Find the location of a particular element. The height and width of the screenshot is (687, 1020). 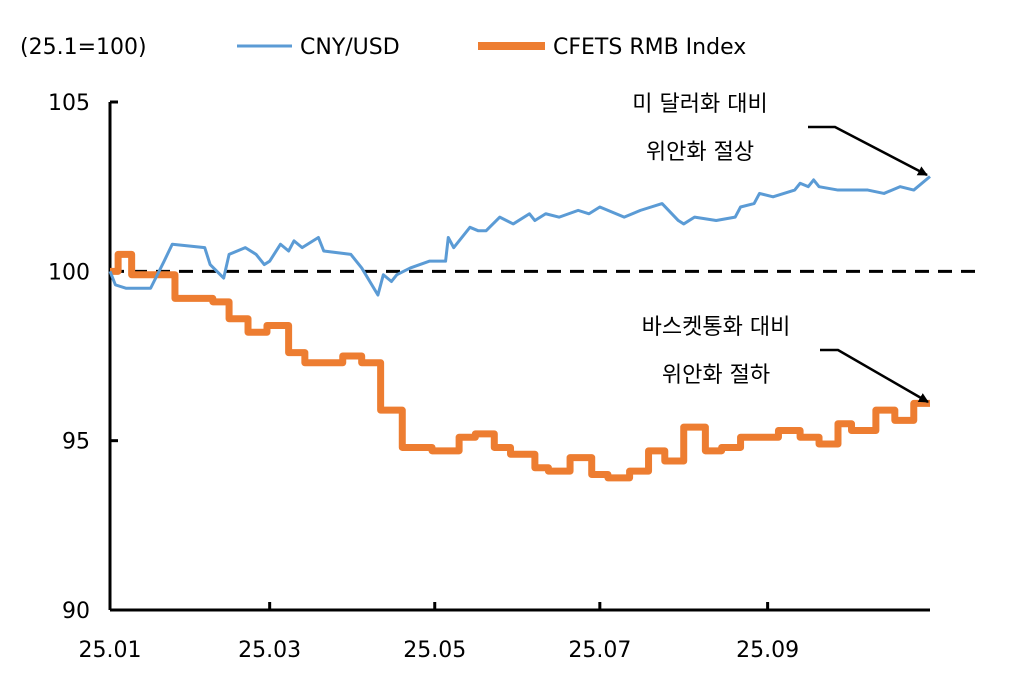

x-tick-label: 25.09 is located at coordinates (767, 650).